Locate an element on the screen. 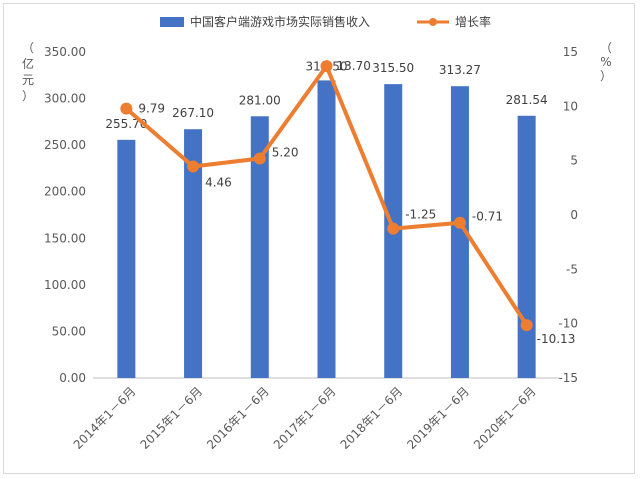 The height and width of the screenshot is (479, 640). right-tick-label: 5 is located at coordinates (574, 161).